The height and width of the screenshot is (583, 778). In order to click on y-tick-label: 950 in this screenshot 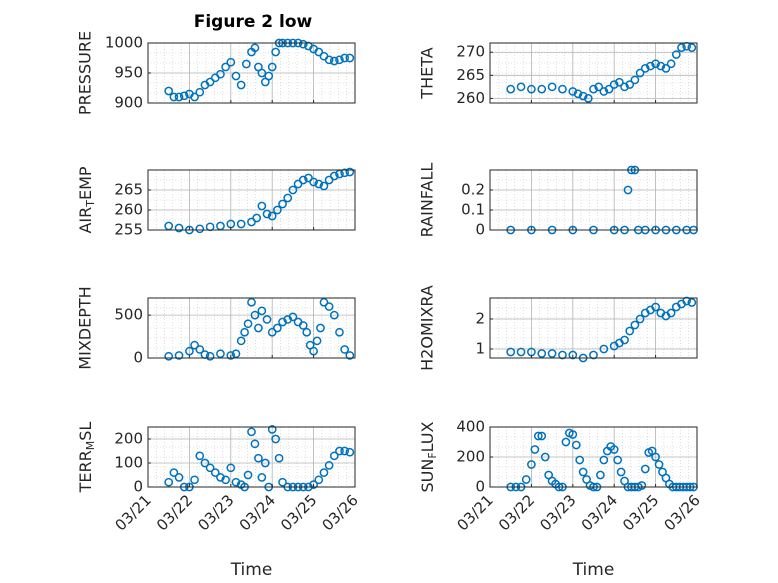, I will do `click(128, 73)`.